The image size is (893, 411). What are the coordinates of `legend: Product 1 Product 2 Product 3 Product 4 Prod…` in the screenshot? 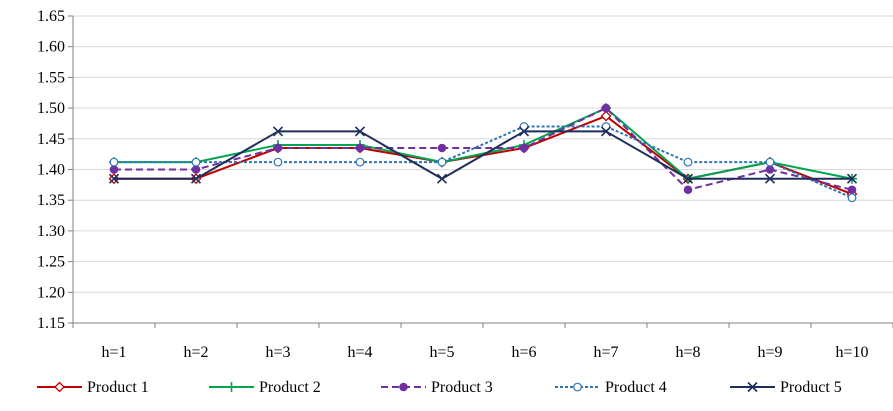 It's located at (439, 387).